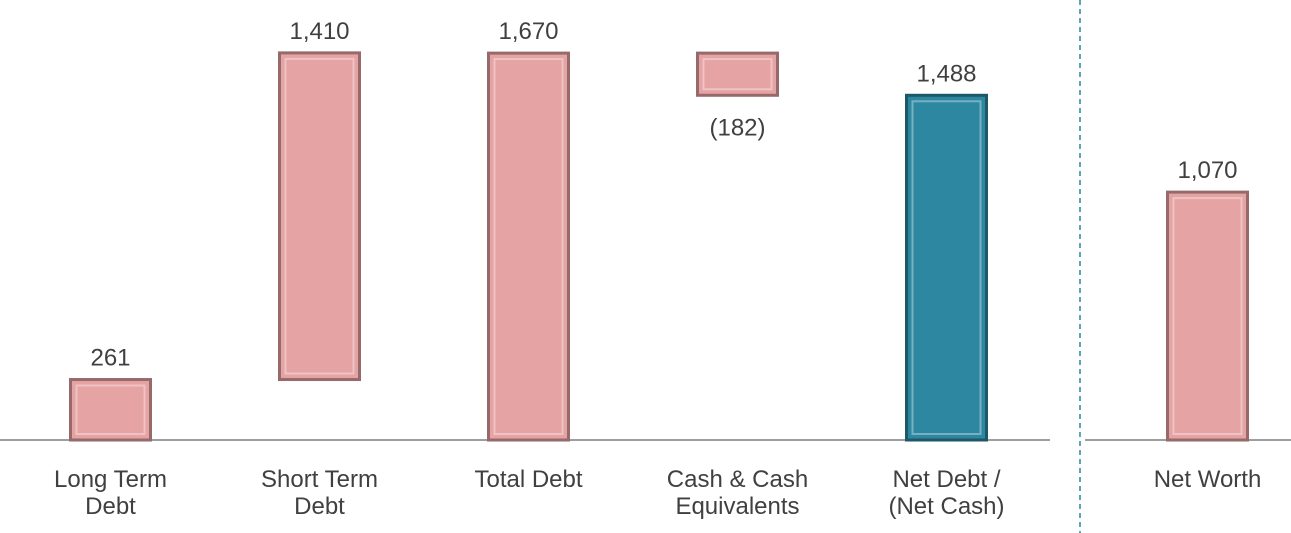 This screenshot has height=533, width=1291. Describe the element at coordinates (528, 479) in the screenshot. I see `x-tick-label: Total Debt` at that location.